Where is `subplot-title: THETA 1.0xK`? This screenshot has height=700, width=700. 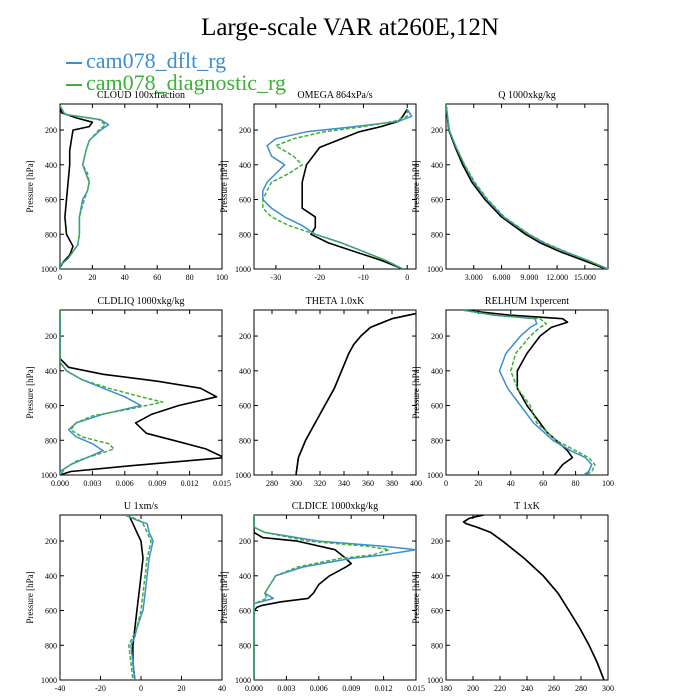
subplot-title: THETA 1.0xK is located at coordinates (335, 301).